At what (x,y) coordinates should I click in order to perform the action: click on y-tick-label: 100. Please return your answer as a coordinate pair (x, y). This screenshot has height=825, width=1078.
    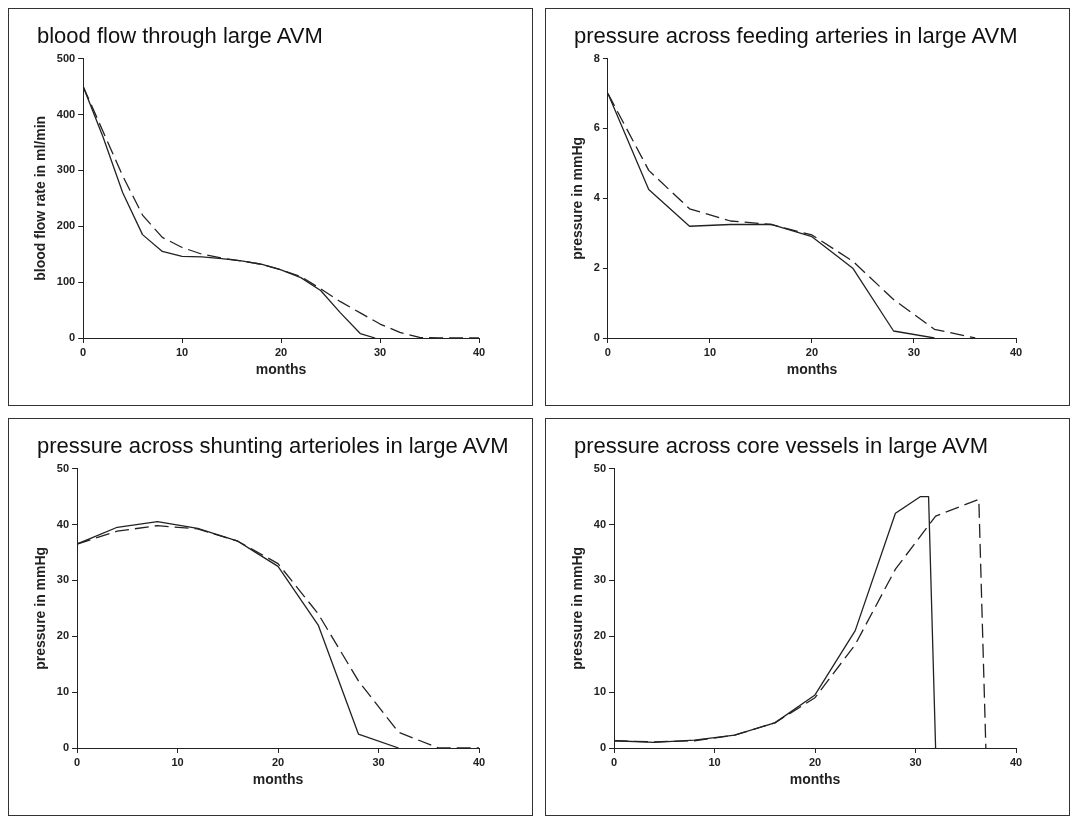
    Looking at the image, I should click on (66, 281).